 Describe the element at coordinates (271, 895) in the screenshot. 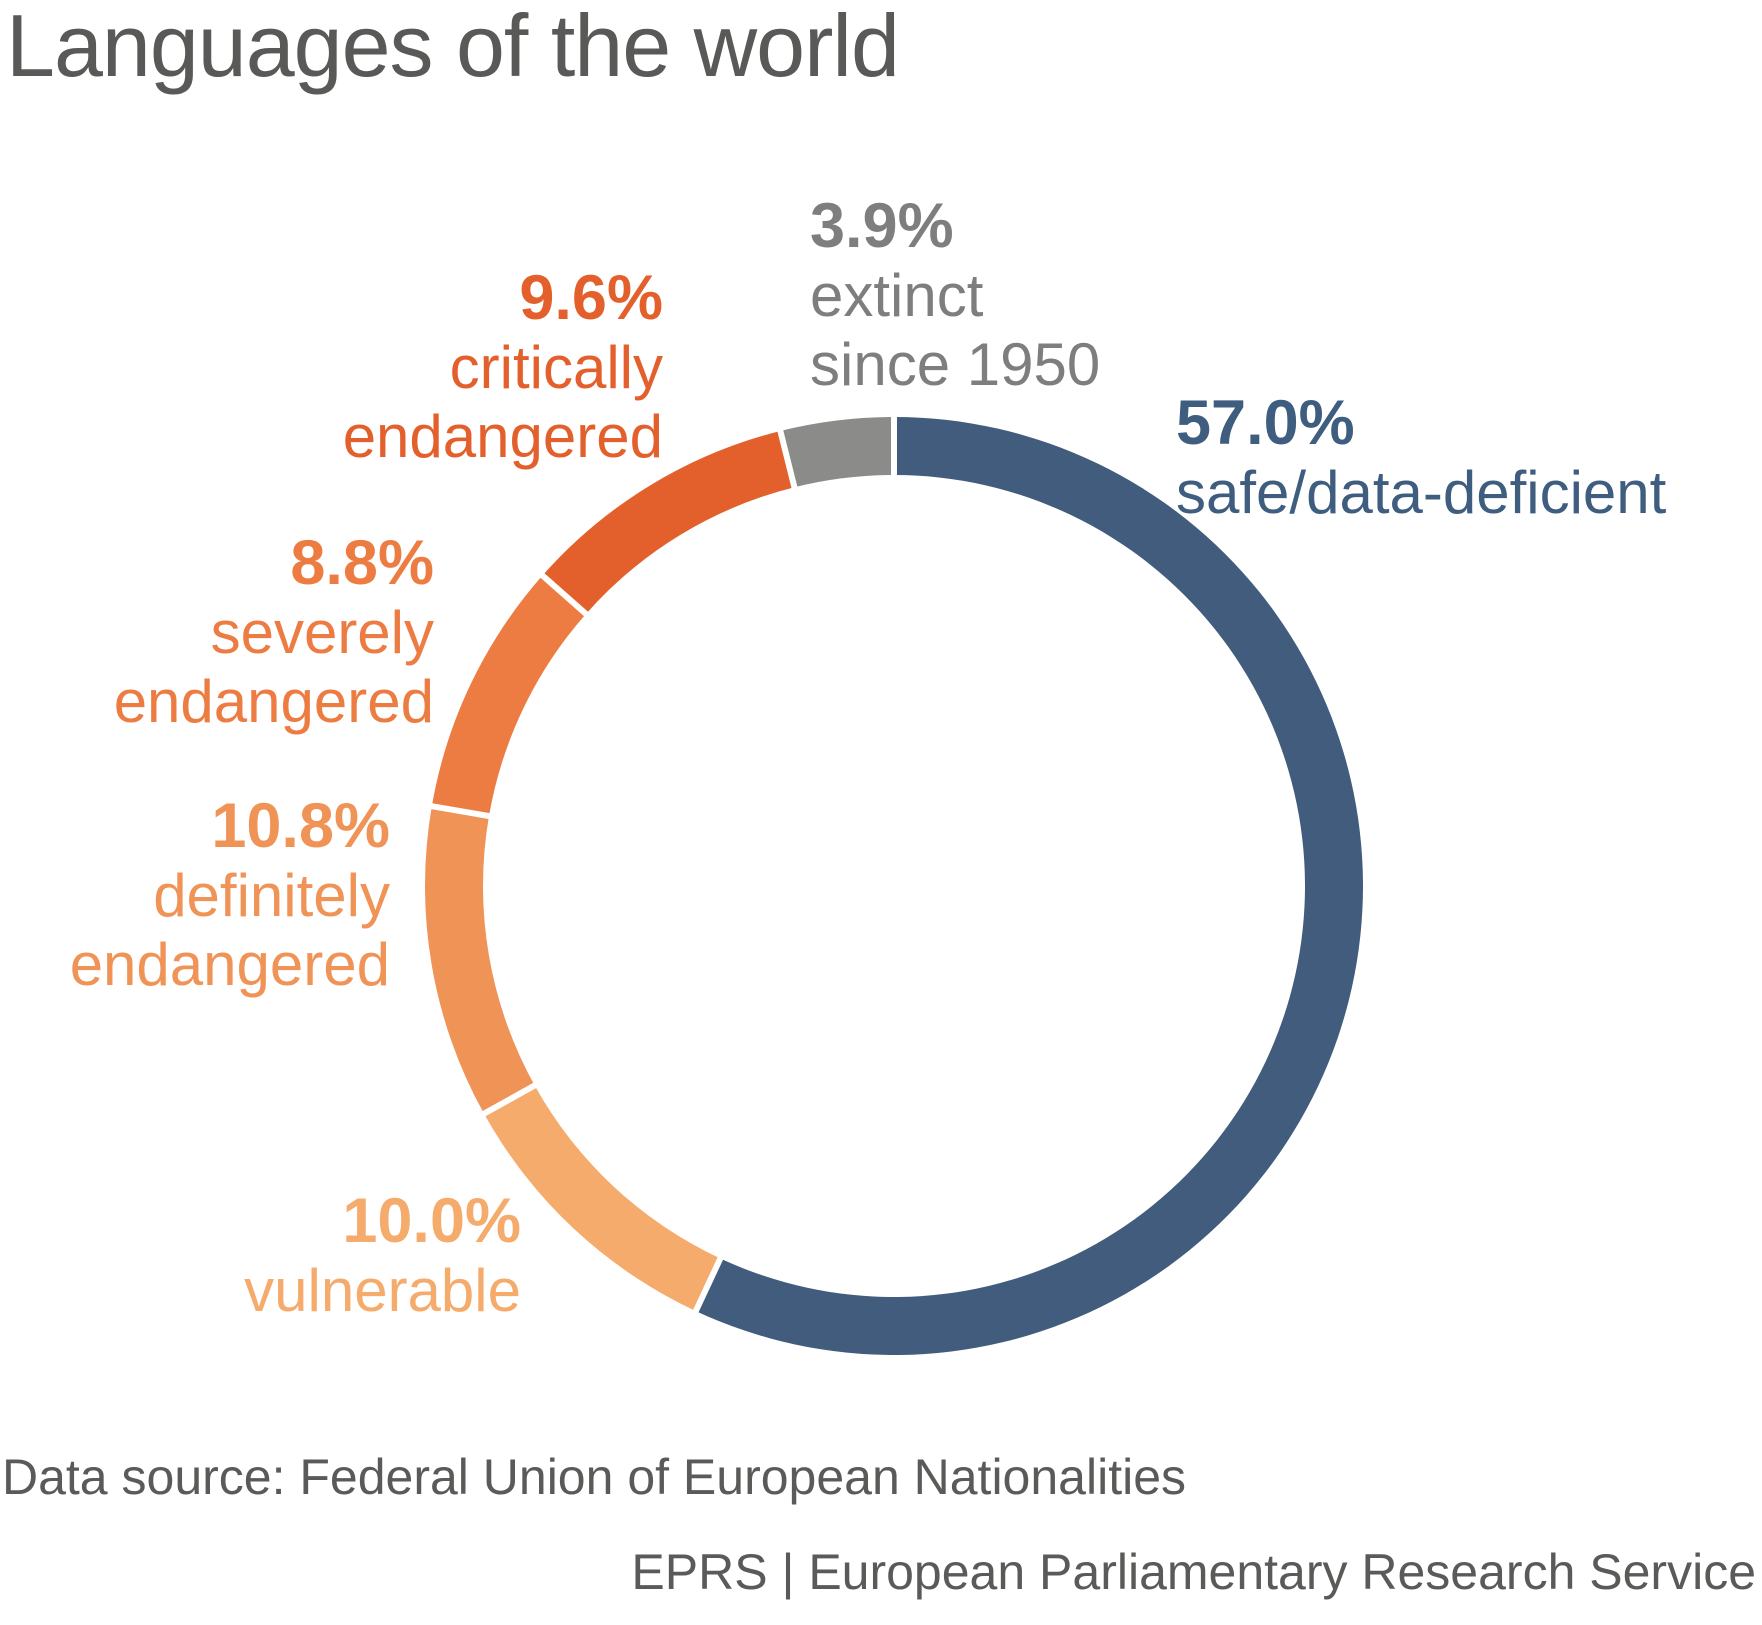

I see `segment-name-line: definitely` at that location.